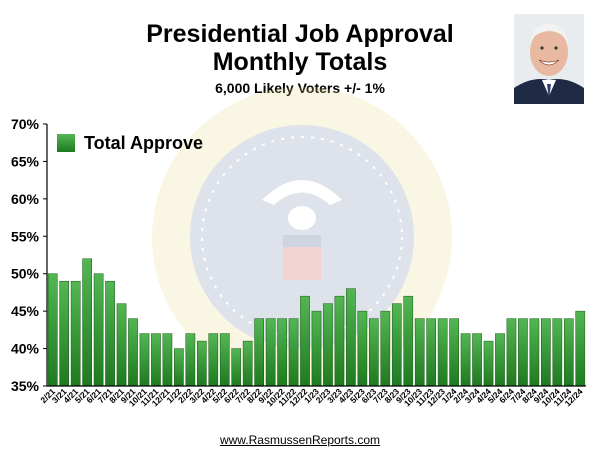  What do you see at coordinates (300, 88) in the screenshot?
I see `chart-subtitle: 6,000 Likely Voters +/- 1%` at bounding box center [300, 88].